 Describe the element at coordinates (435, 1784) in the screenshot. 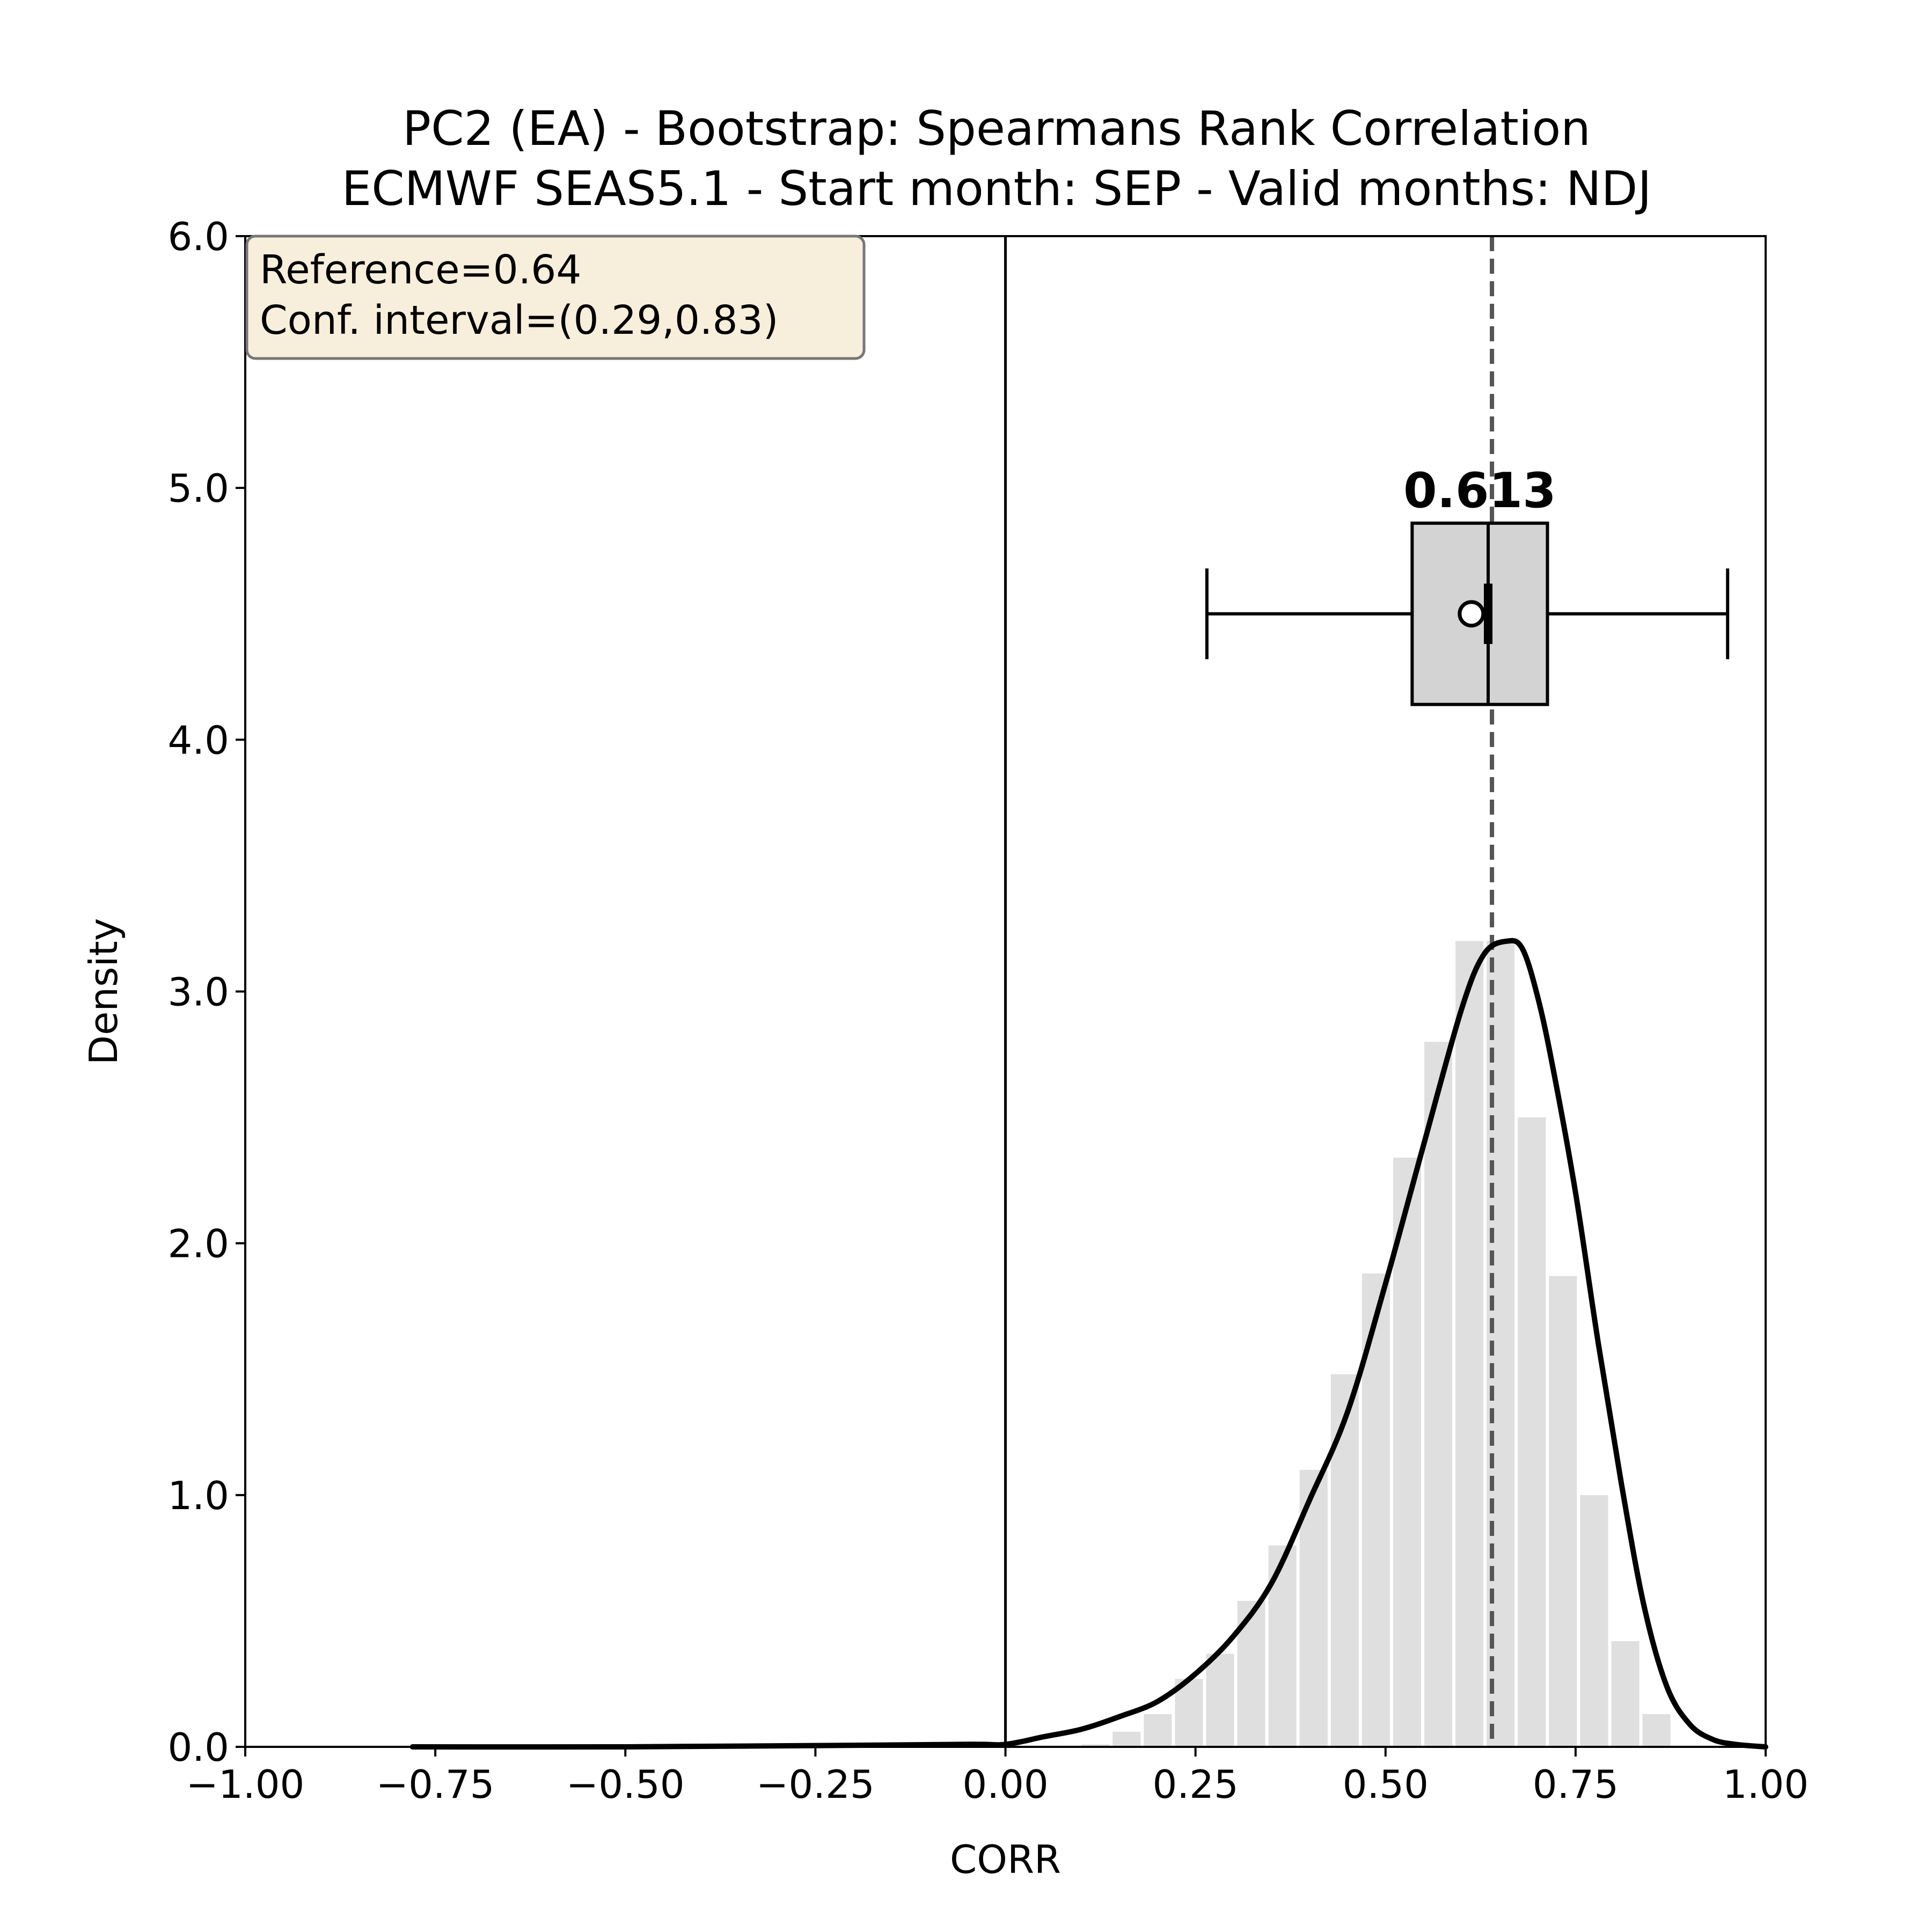

I see `x-tick-label: −0.75` at that location.